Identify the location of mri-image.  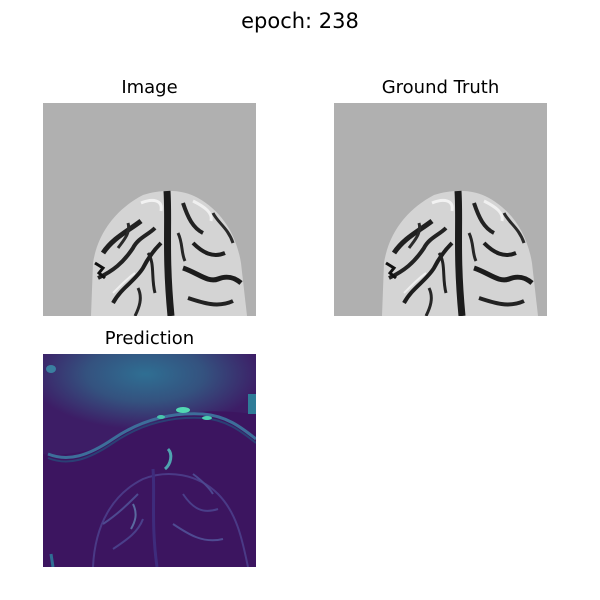
(149, 209).